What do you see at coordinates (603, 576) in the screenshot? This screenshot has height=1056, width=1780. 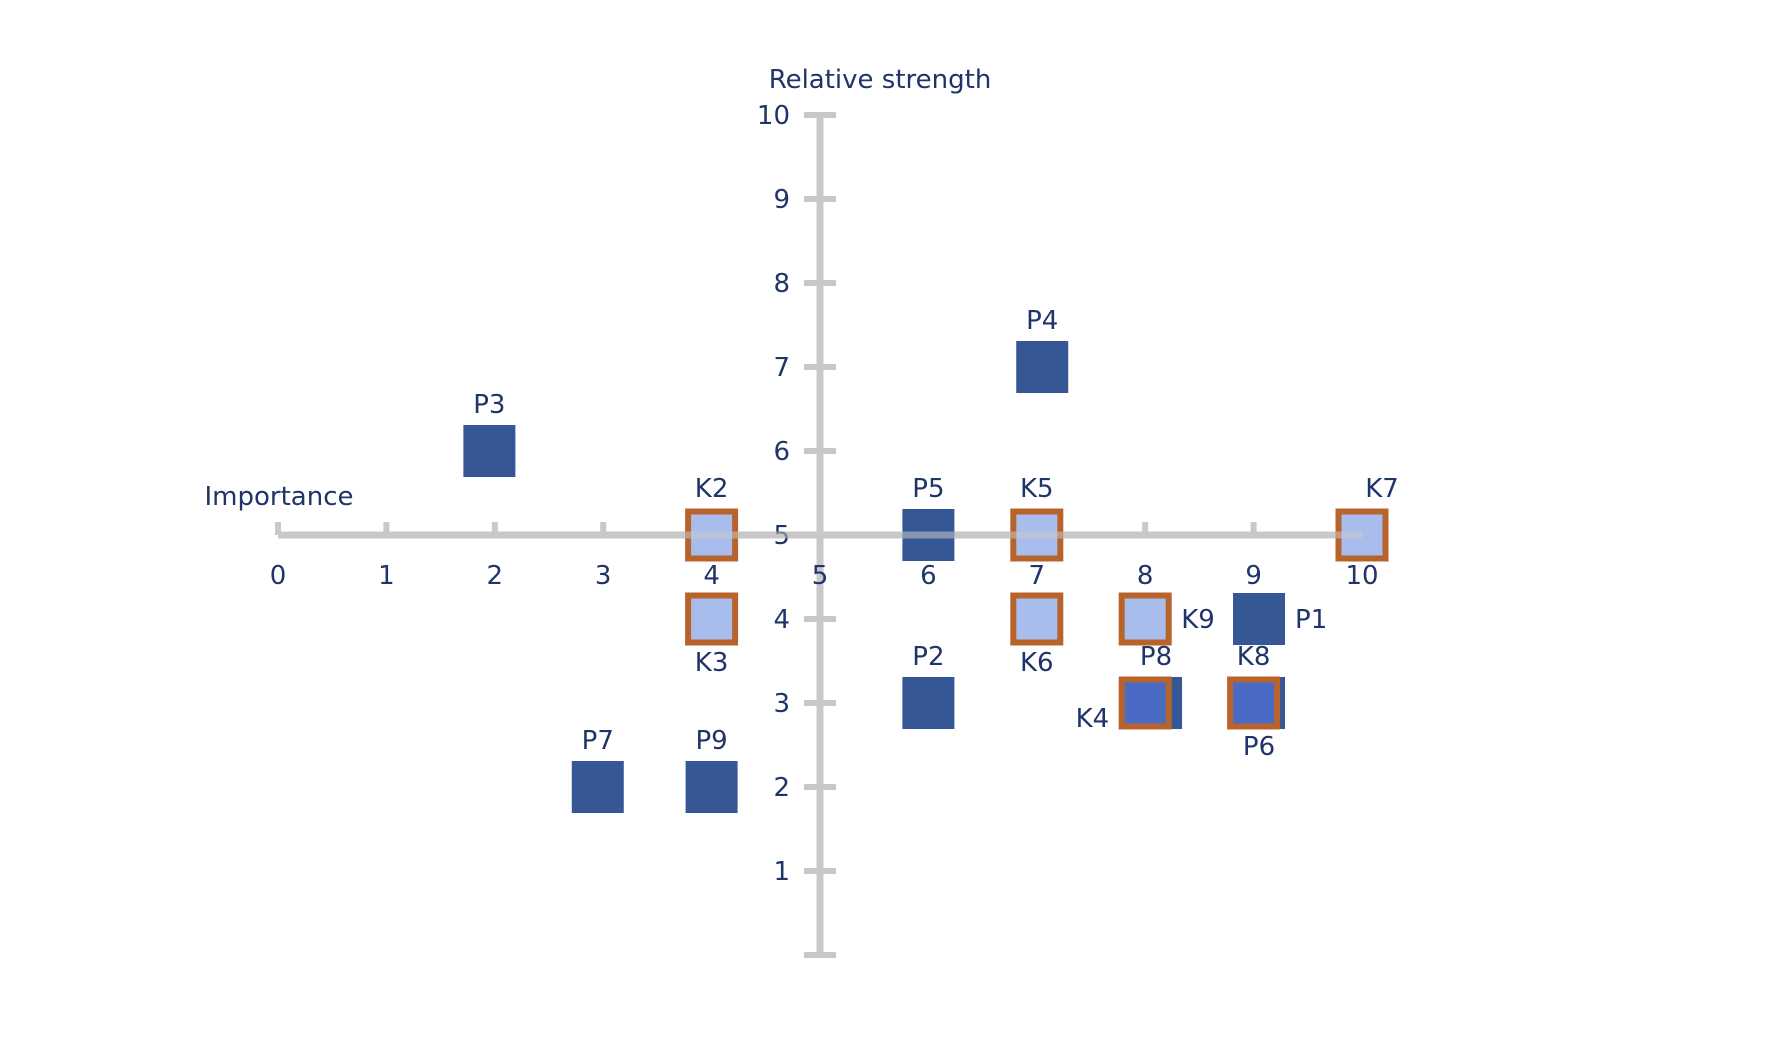 I see `x-tick-label: 3` at bounding box center [603, 576].